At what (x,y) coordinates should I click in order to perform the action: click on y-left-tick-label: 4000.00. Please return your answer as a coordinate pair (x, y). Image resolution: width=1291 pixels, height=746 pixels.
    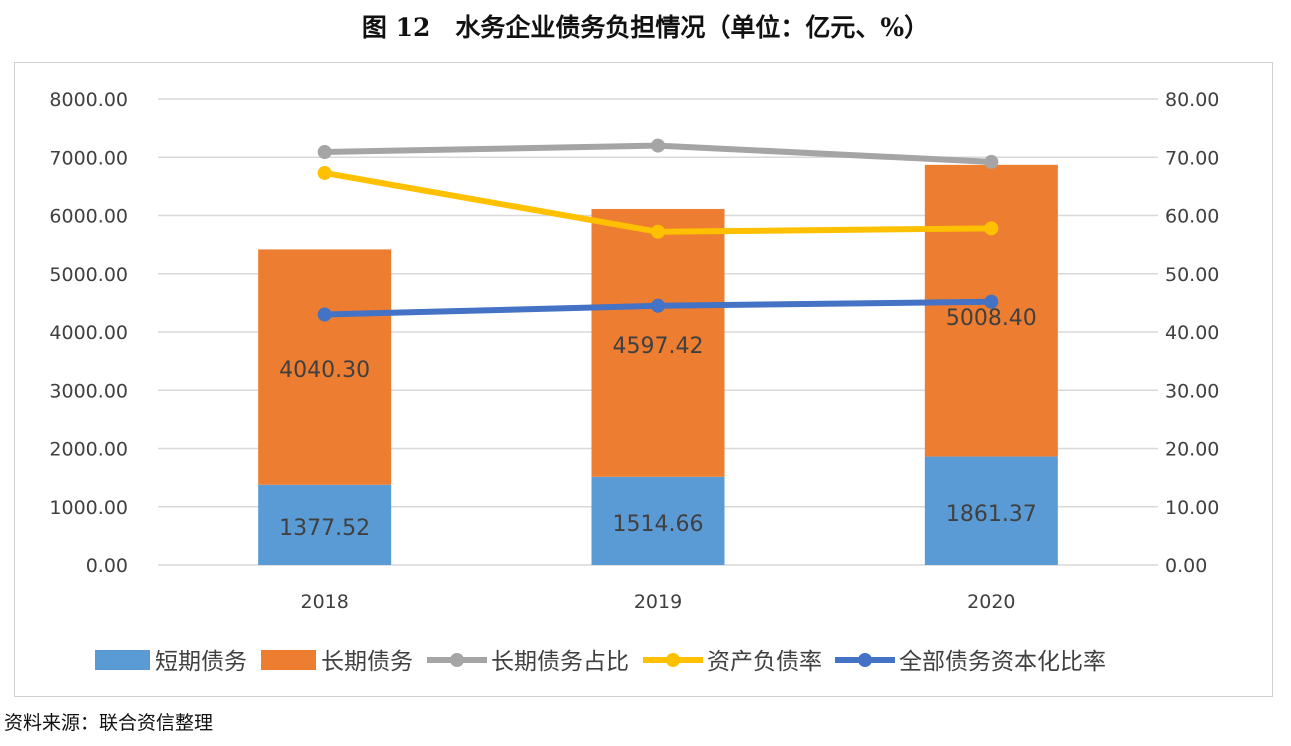
    Looking at the image, I should click on (88, 333).